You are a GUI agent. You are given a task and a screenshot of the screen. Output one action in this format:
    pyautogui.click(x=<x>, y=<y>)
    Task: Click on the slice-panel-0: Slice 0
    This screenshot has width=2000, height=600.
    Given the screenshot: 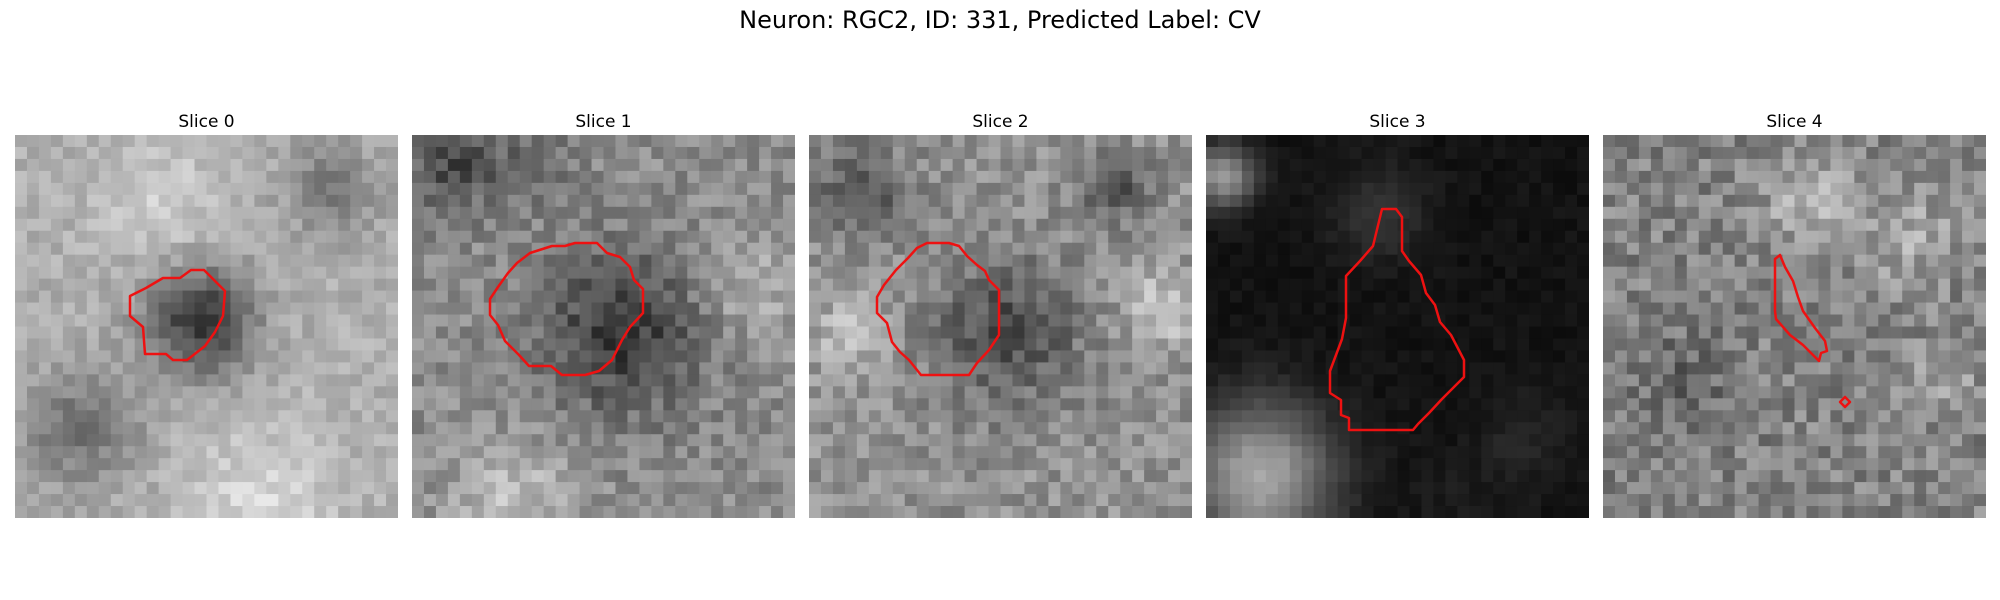 What is the action you would take?
    pyautogui.click(x=206, y=314)
    